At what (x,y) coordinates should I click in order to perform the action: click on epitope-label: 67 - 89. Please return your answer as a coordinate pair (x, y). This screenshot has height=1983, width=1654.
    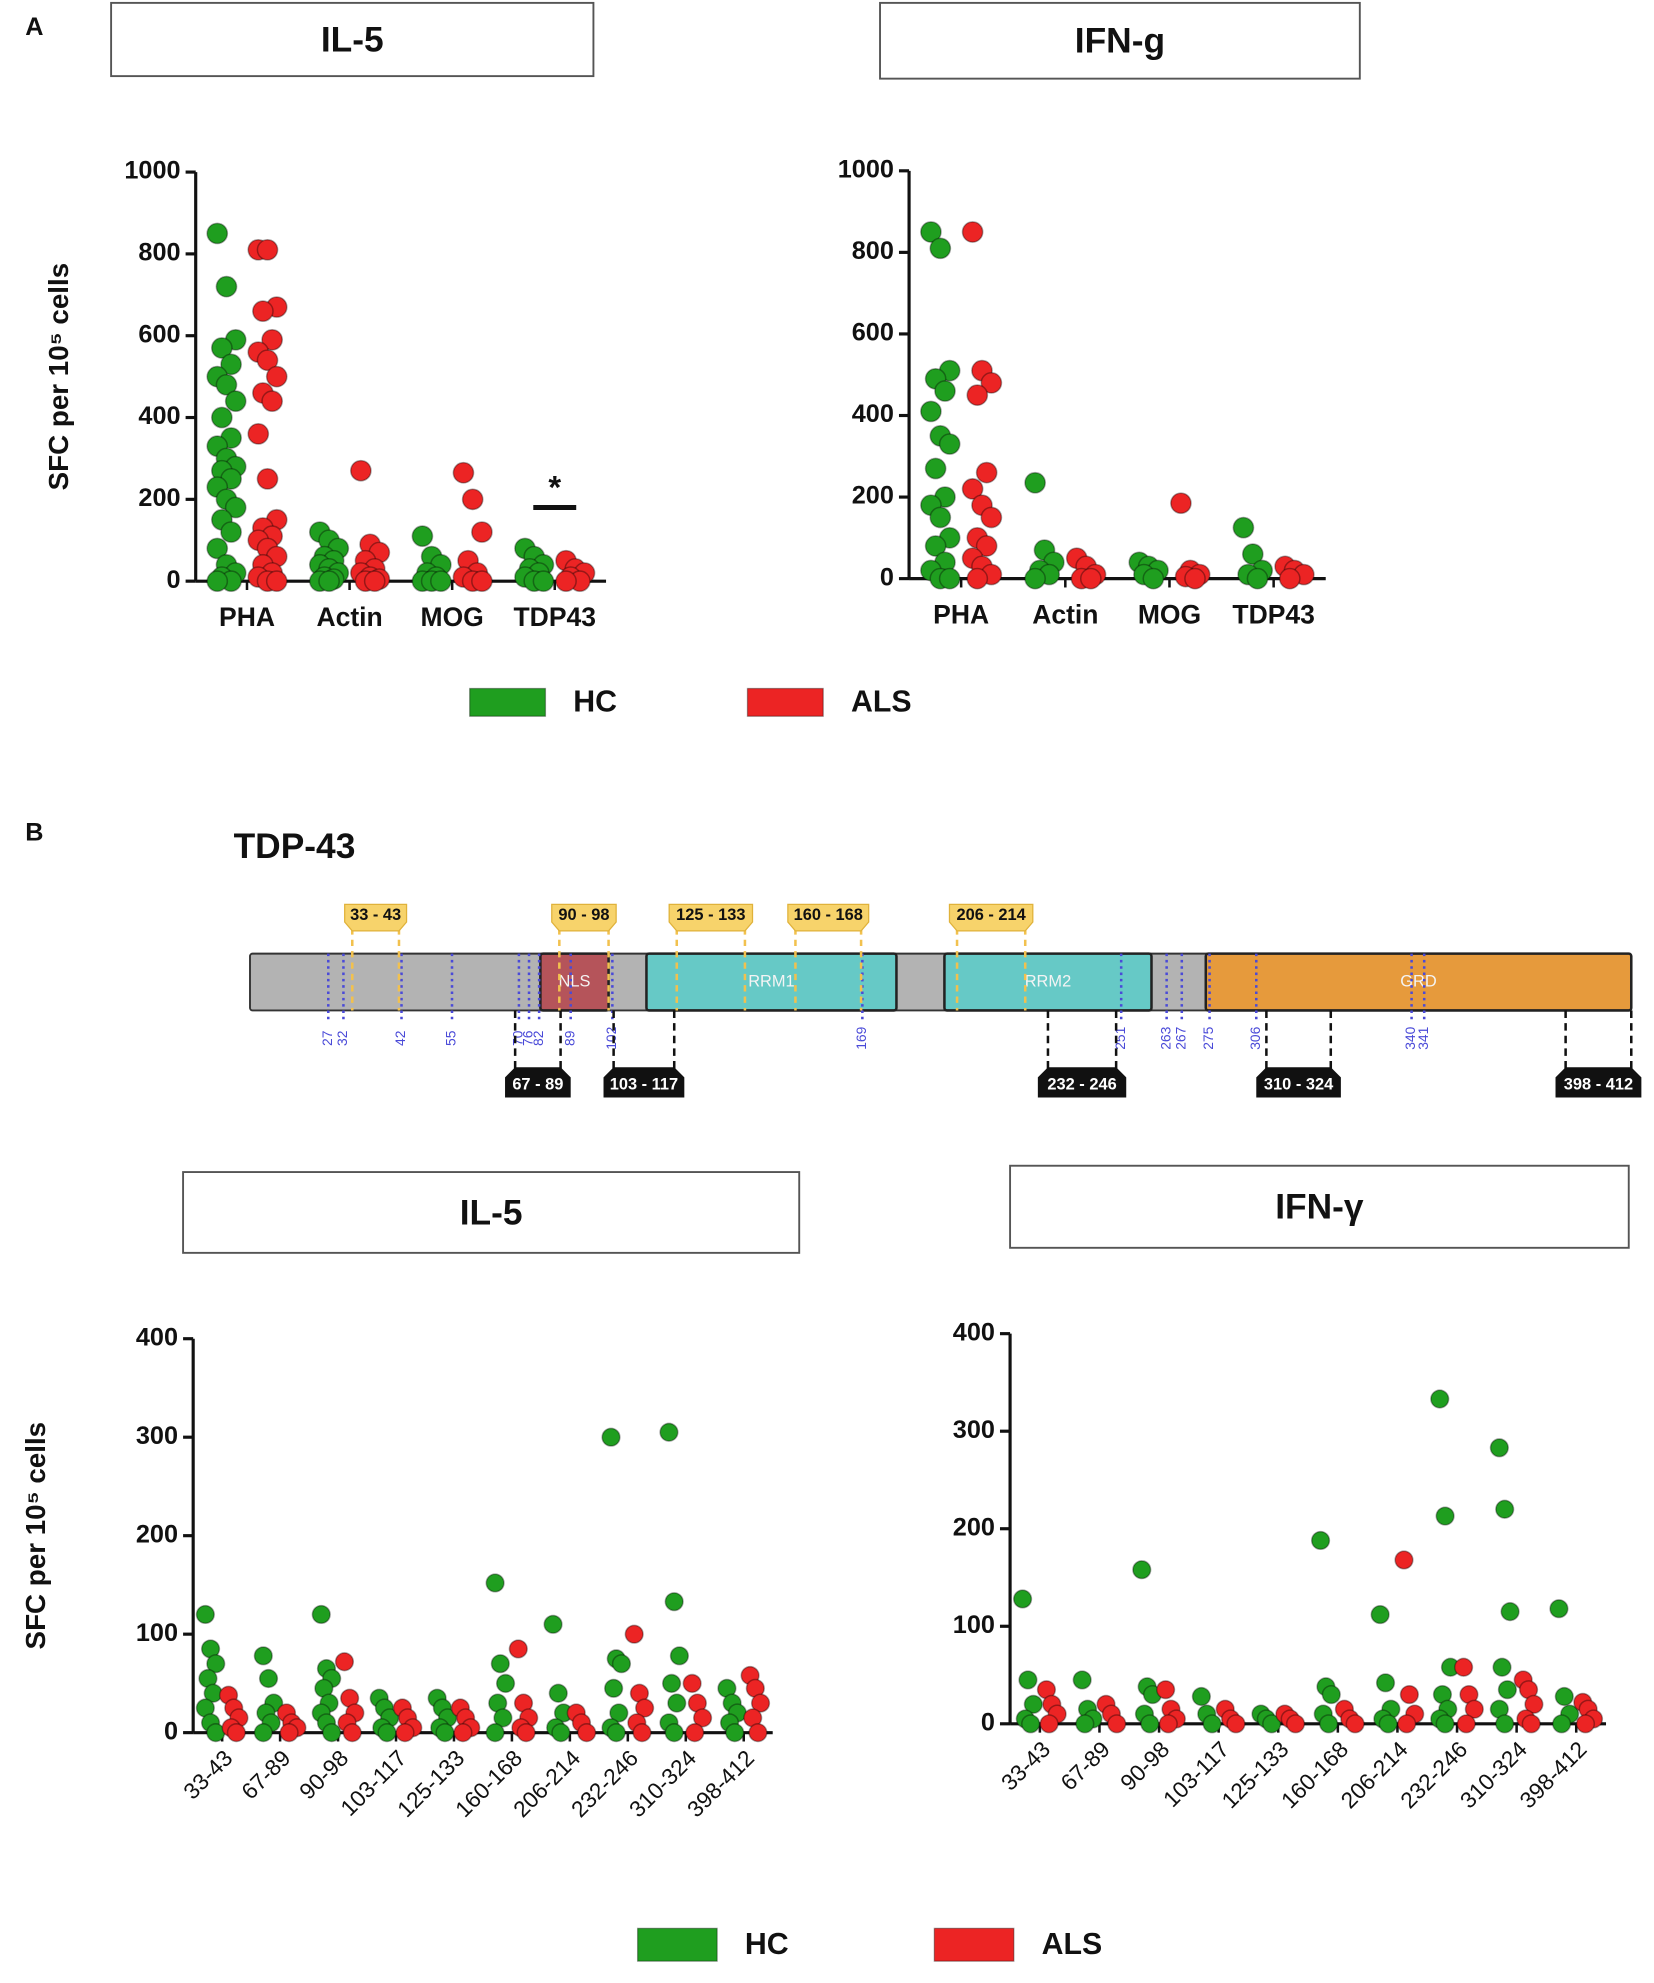
    Looking at the image, I should click on (537, 1084).